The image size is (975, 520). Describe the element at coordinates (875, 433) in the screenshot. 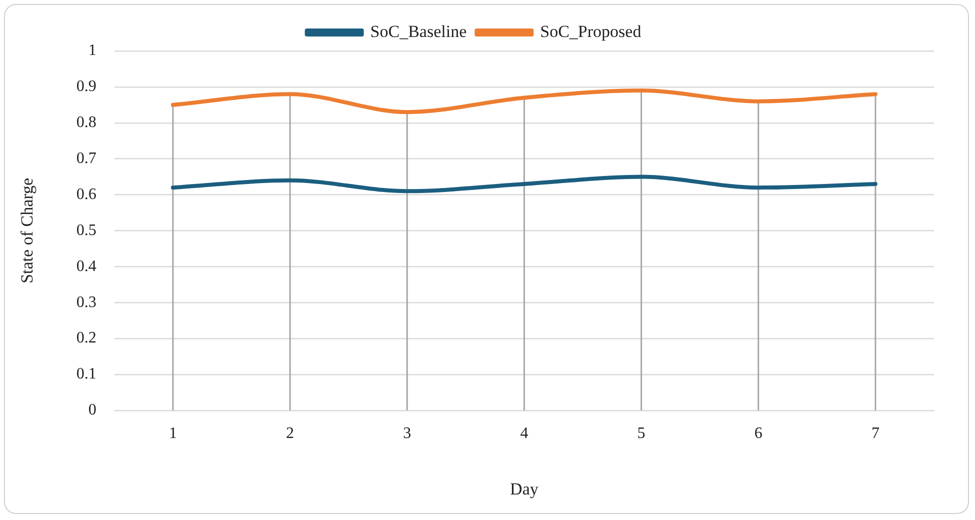

I see `x-tick-label: 7` at that location.